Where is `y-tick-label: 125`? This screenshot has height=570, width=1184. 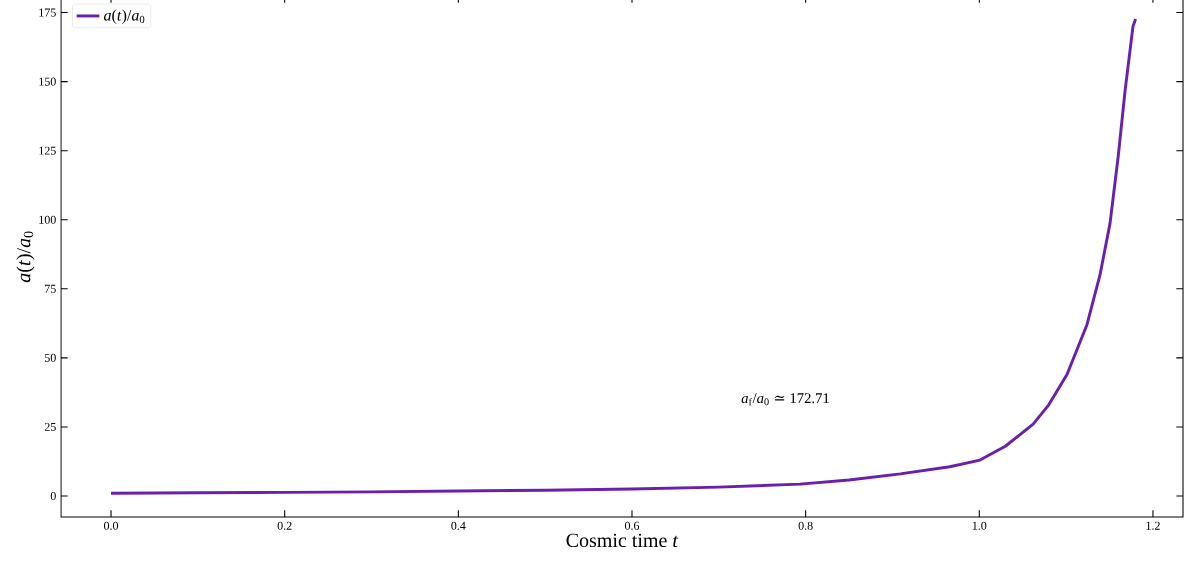 y-tick-label: 125 is located at coordinates (47, 150).